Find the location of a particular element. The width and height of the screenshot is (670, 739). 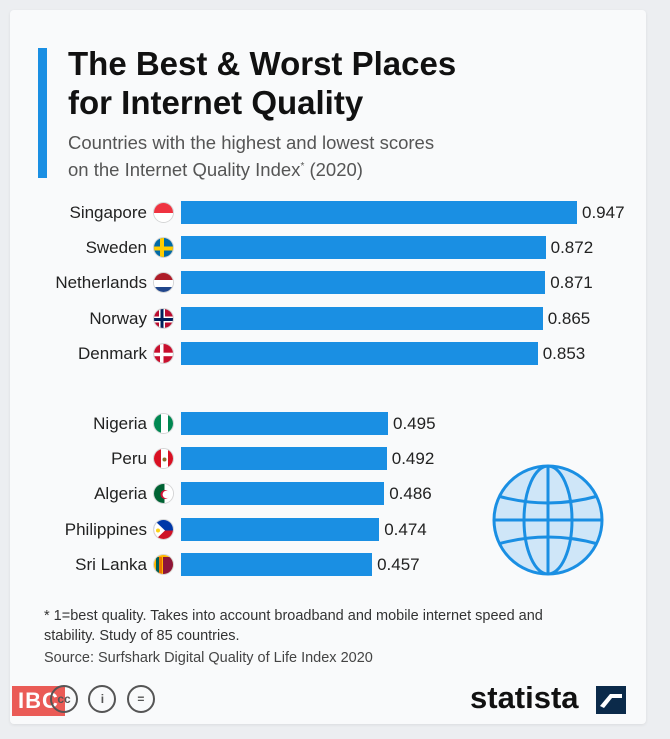

norway-flag-icon is located at coordinates (163, 318).